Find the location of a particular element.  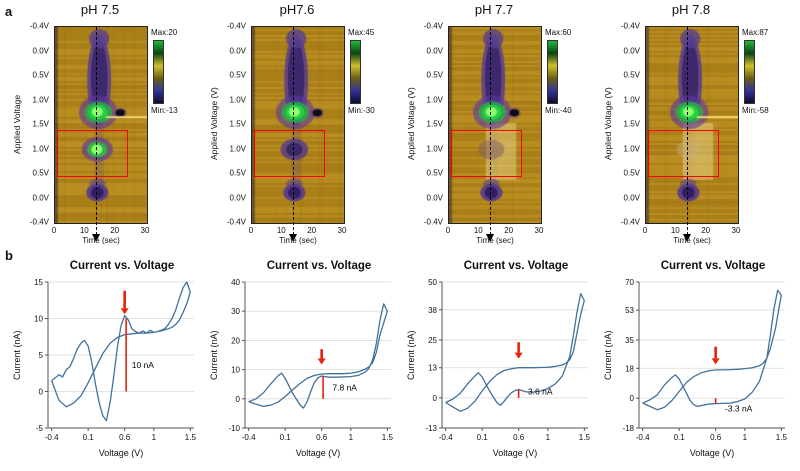

colorbar-min-label: Min:-40 is located at coordinates (558, 110).